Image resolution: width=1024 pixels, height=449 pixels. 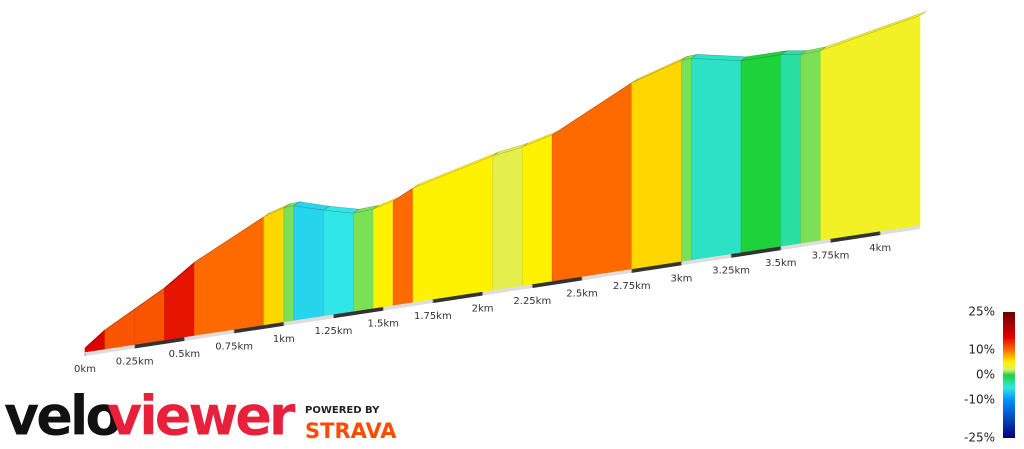 I want to click on logo-viewer: viewer, so click(x=201, y=416).